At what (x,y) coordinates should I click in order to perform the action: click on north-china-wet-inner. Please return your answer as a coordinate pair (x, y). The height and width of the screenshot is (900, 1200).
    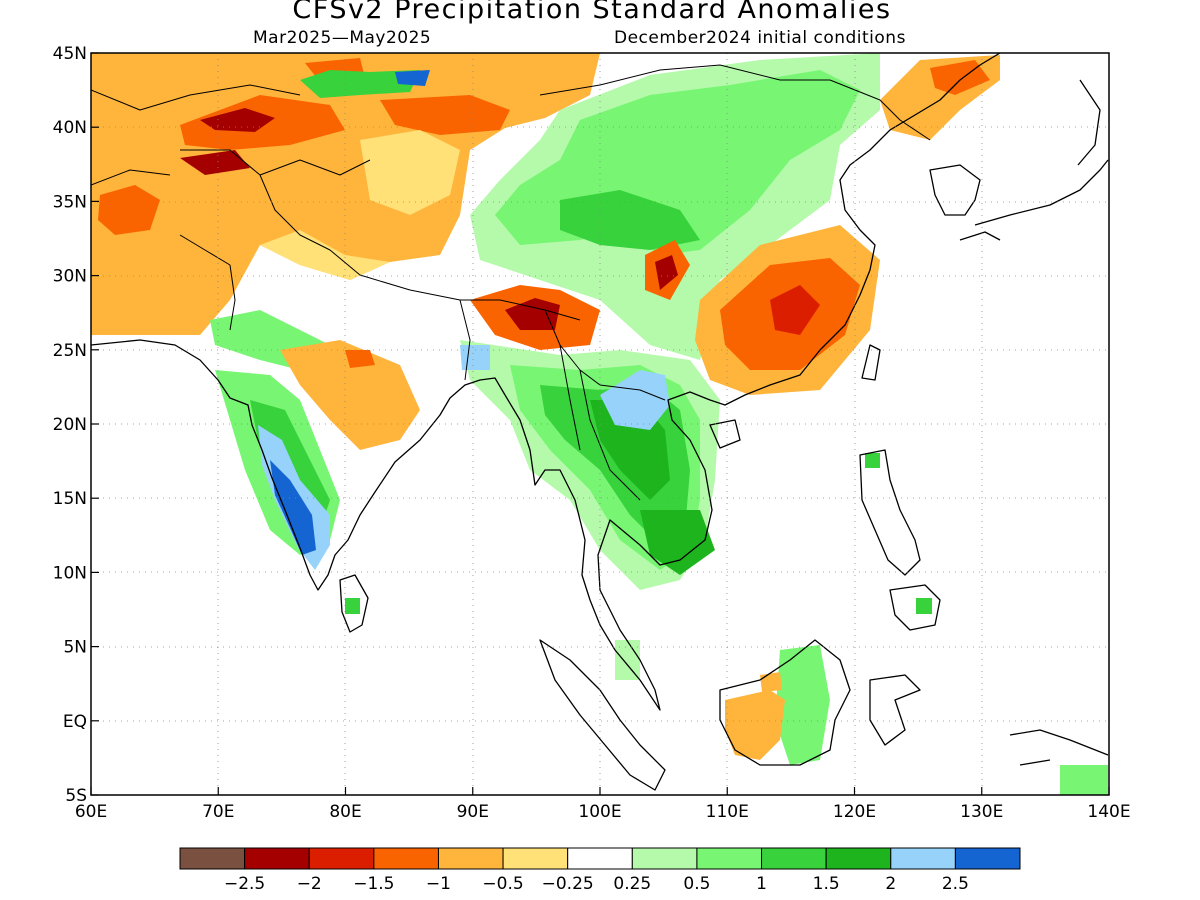
    Looking at the image, I should click on (630, 220).